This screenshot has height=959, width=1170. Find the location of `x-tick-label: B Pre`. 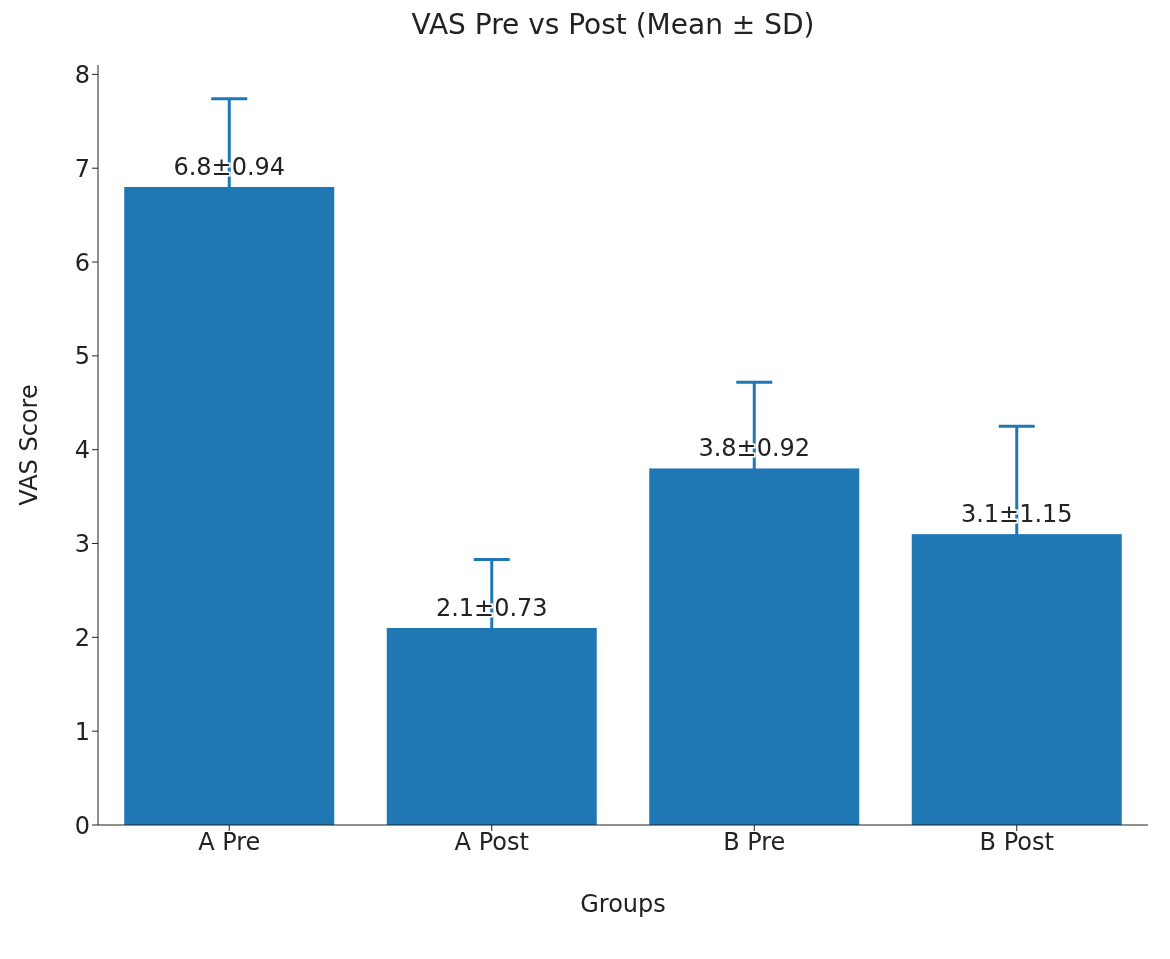

x-tick-label: B Pre is located at coordinates (754, 842).